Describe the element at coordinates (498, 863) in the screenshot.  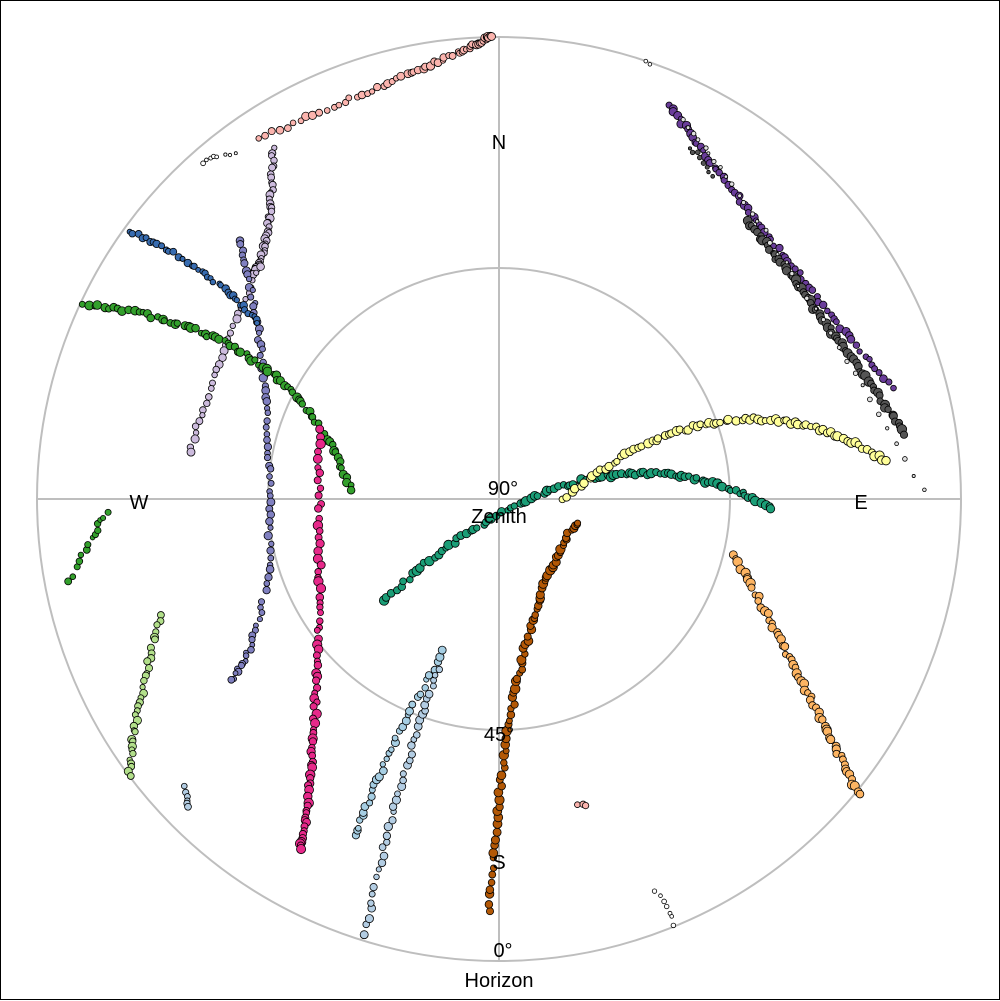
I see `south-label: S` at that location.